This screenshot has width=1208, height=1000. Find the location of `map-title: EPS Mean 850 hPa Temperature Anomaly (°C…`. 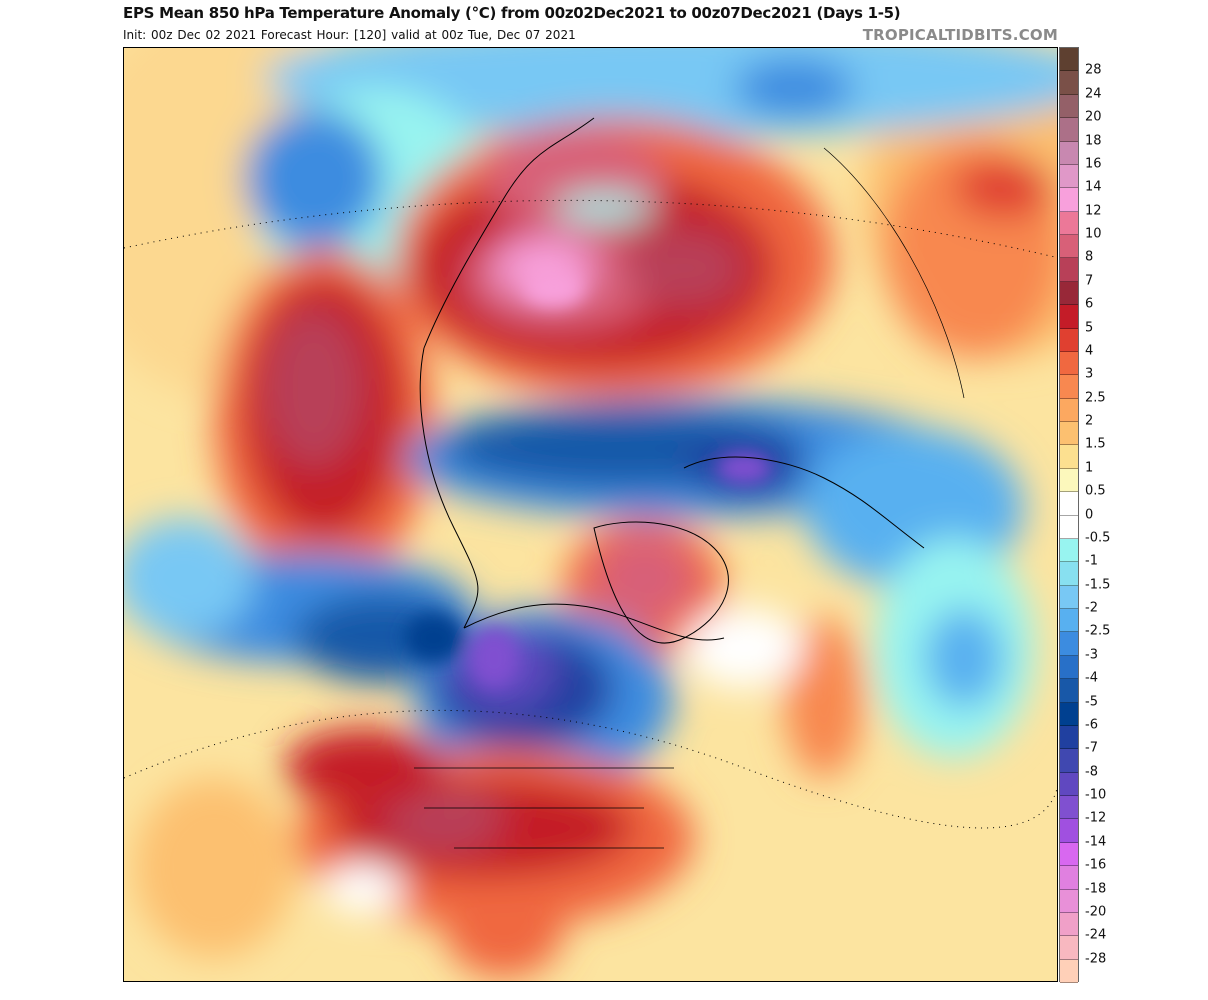

map-title: EPS Mean 850 hPa Temperature Anomaly (°C… is located at coordinates (512, 13).